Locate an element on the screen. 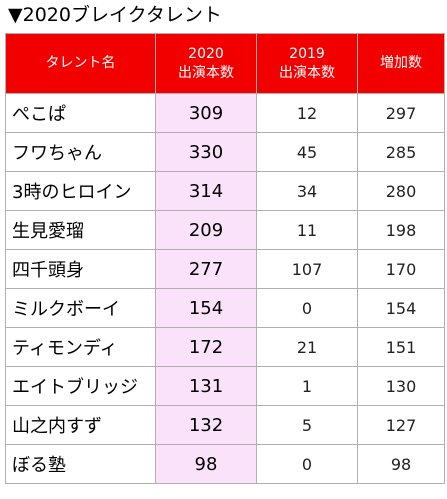 Image resolution: width=447 pixels, height=499 pixels. increase-cell: 170 is located at coordinates (401, 269).